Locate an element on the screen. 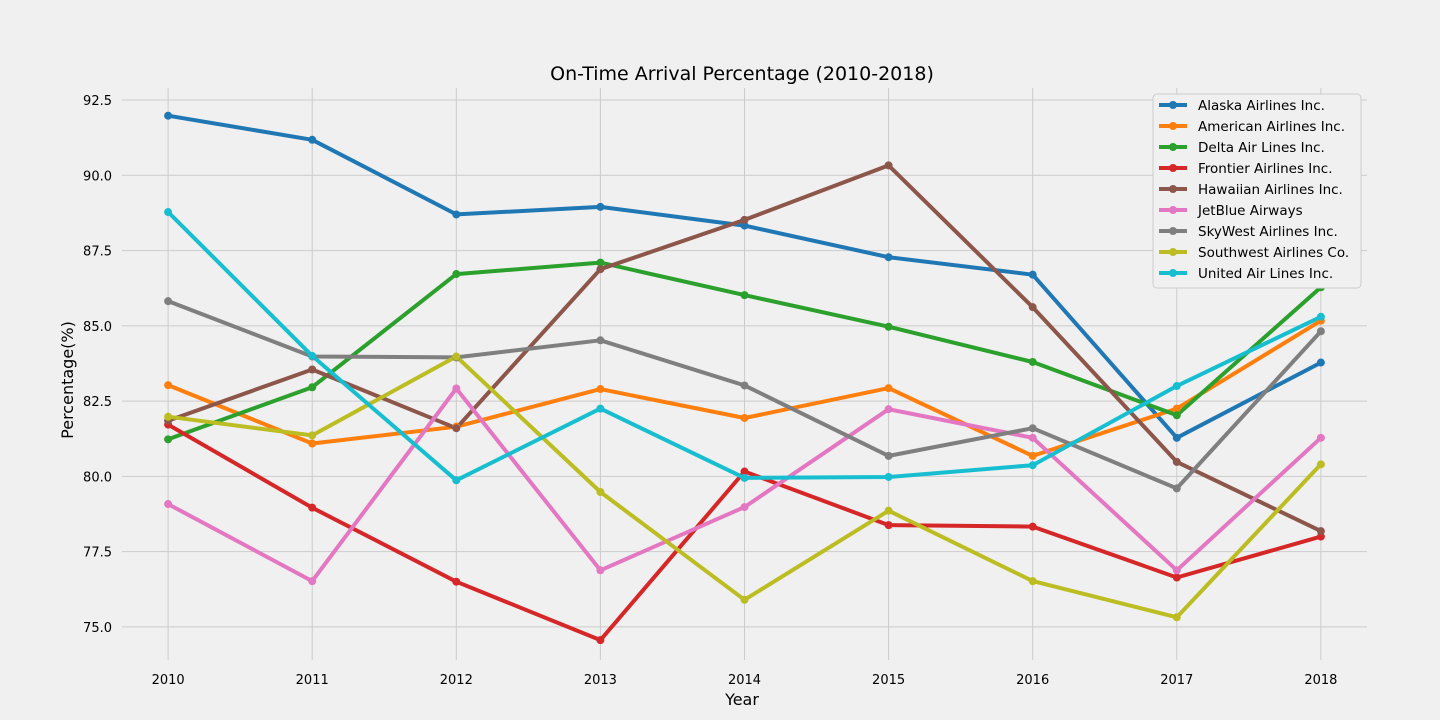  legend-label: Delta Air Lines Inc. is located at coordinates (1261, 148).